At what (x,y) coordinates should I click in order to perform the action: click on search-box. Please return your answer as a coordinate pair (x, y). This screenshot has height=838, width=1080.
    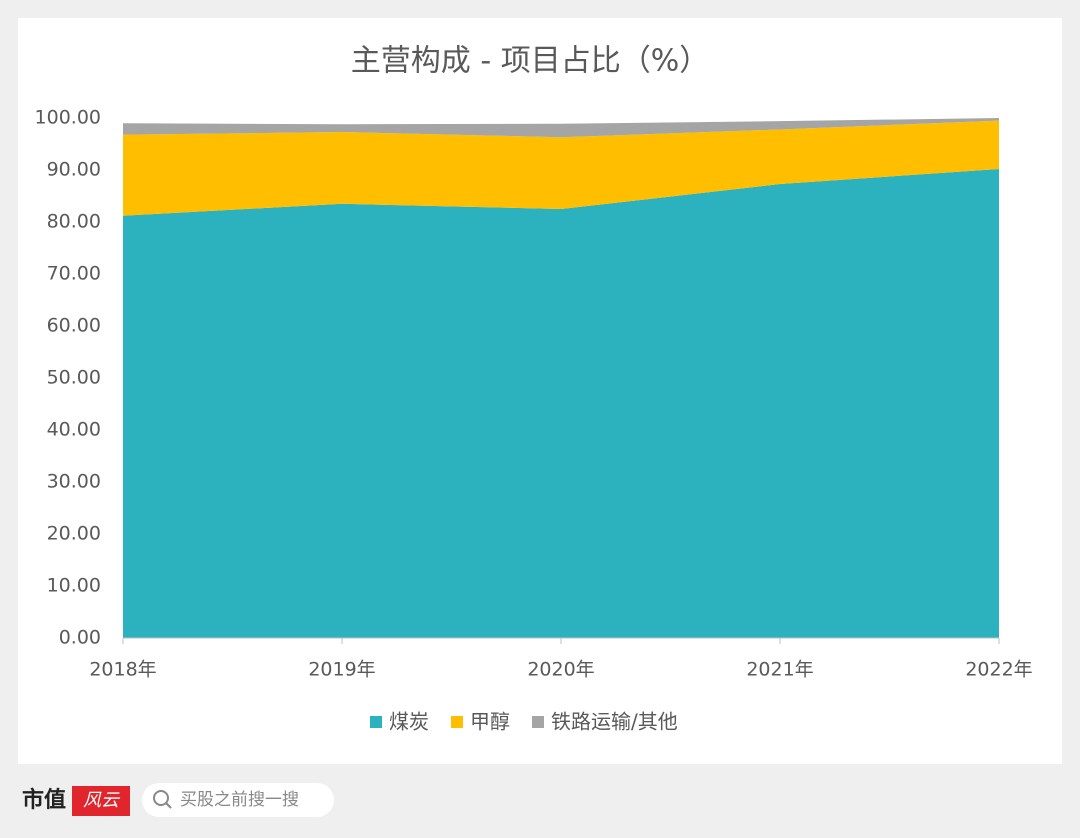
    Looking at the image, I should click on (238, 800).